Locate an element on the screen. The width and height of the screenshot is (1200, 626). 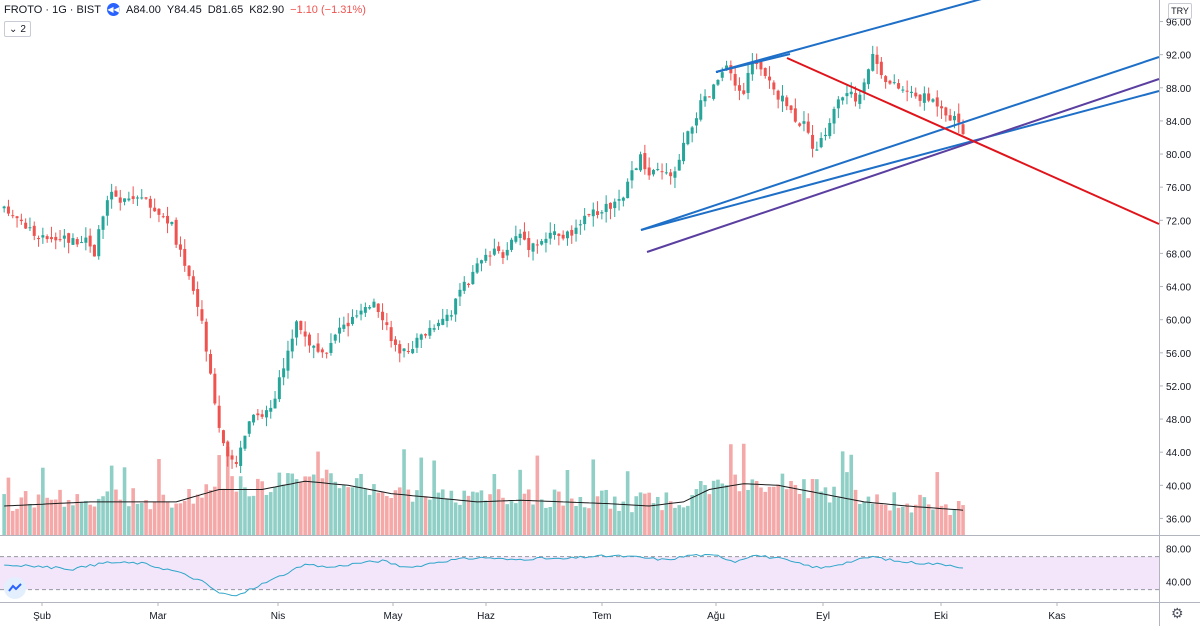
chevron-down-icon: ⌄ is located at coordinates (13, 29).